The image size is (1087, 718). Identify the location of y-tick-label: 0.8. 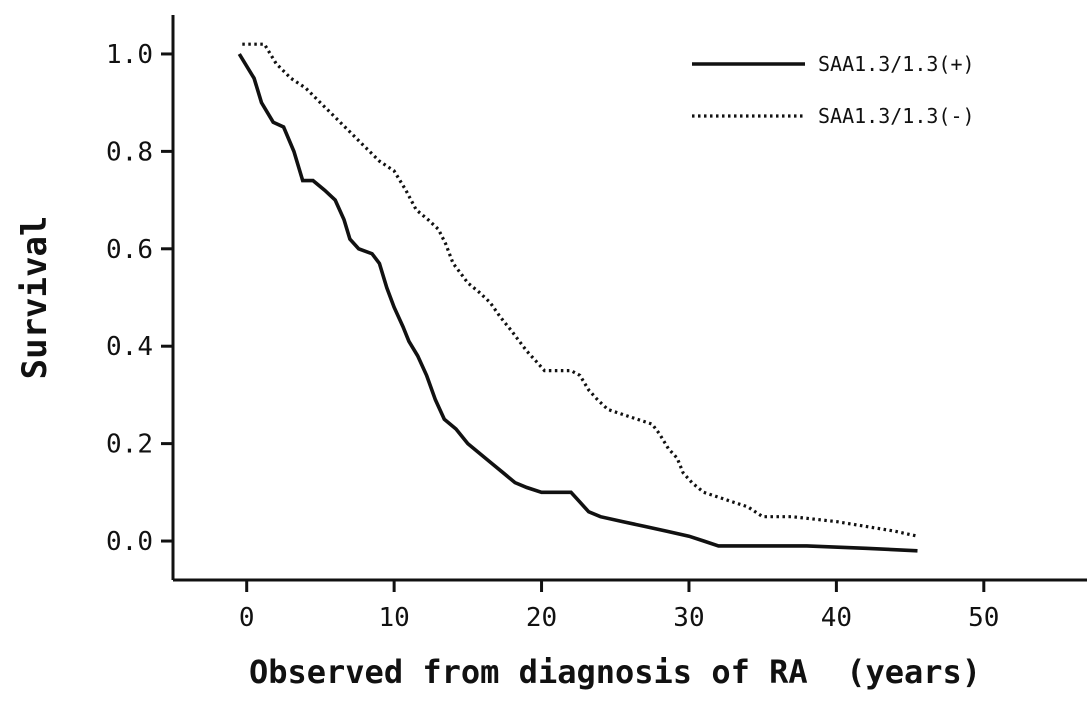
(129, 152).